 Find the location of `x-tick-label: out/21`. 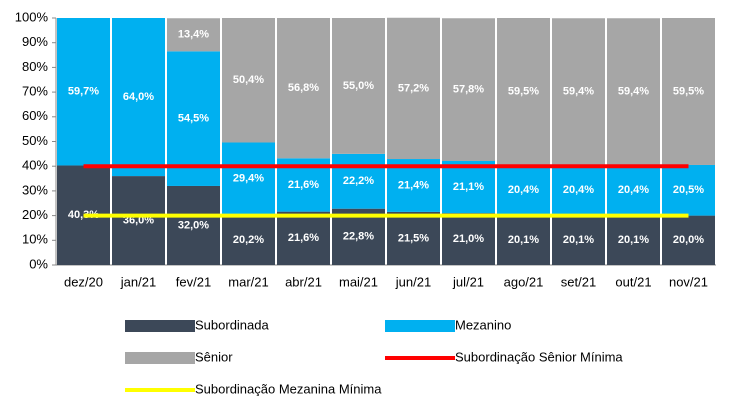

x-tick-label: out/21 is located at coordinates (633, 281).